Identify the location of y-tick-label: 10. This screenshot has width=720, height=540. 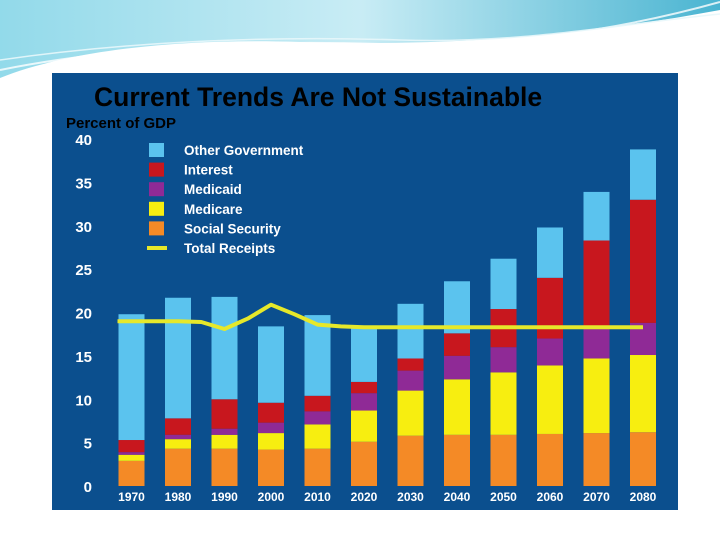
(83, 400).